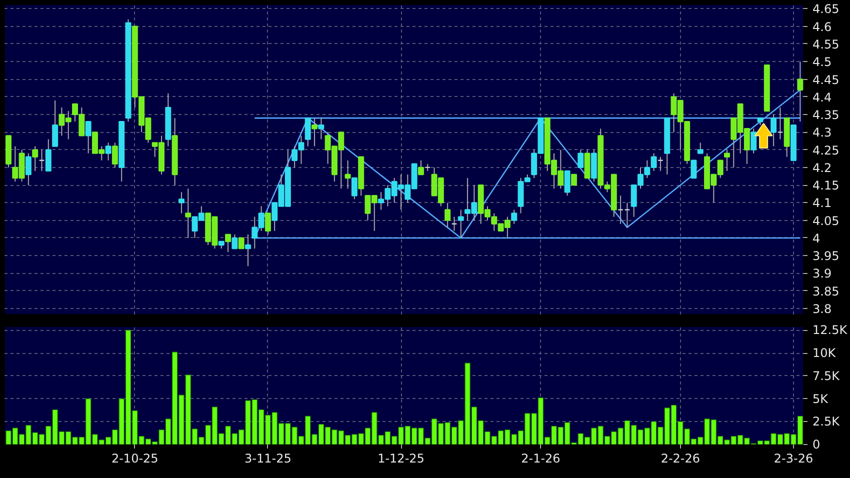 The height and width of the screenshot is (478, 850). What do you see at coordinates (268, 459) in the screenshot?
I see `x-tick-label: 3-11-25` at bounding box center [268, 459].